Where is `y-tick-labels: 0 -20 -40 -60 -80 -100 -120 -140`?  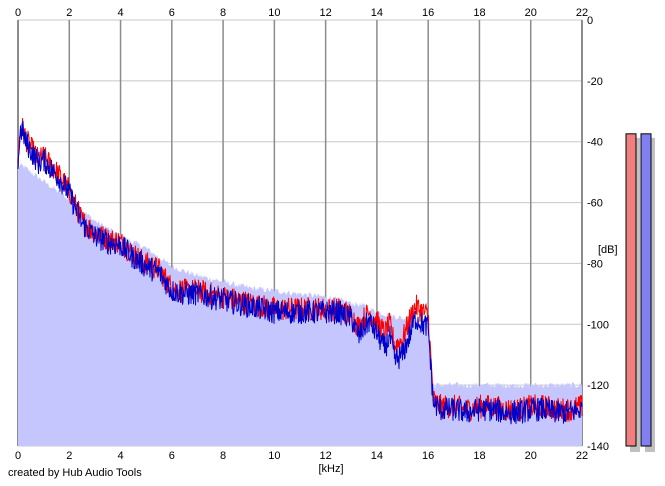 y-tick-labels: 0 -20 -40 -60 -80 -100 -120 -140 is located at coordinates (598, 234).